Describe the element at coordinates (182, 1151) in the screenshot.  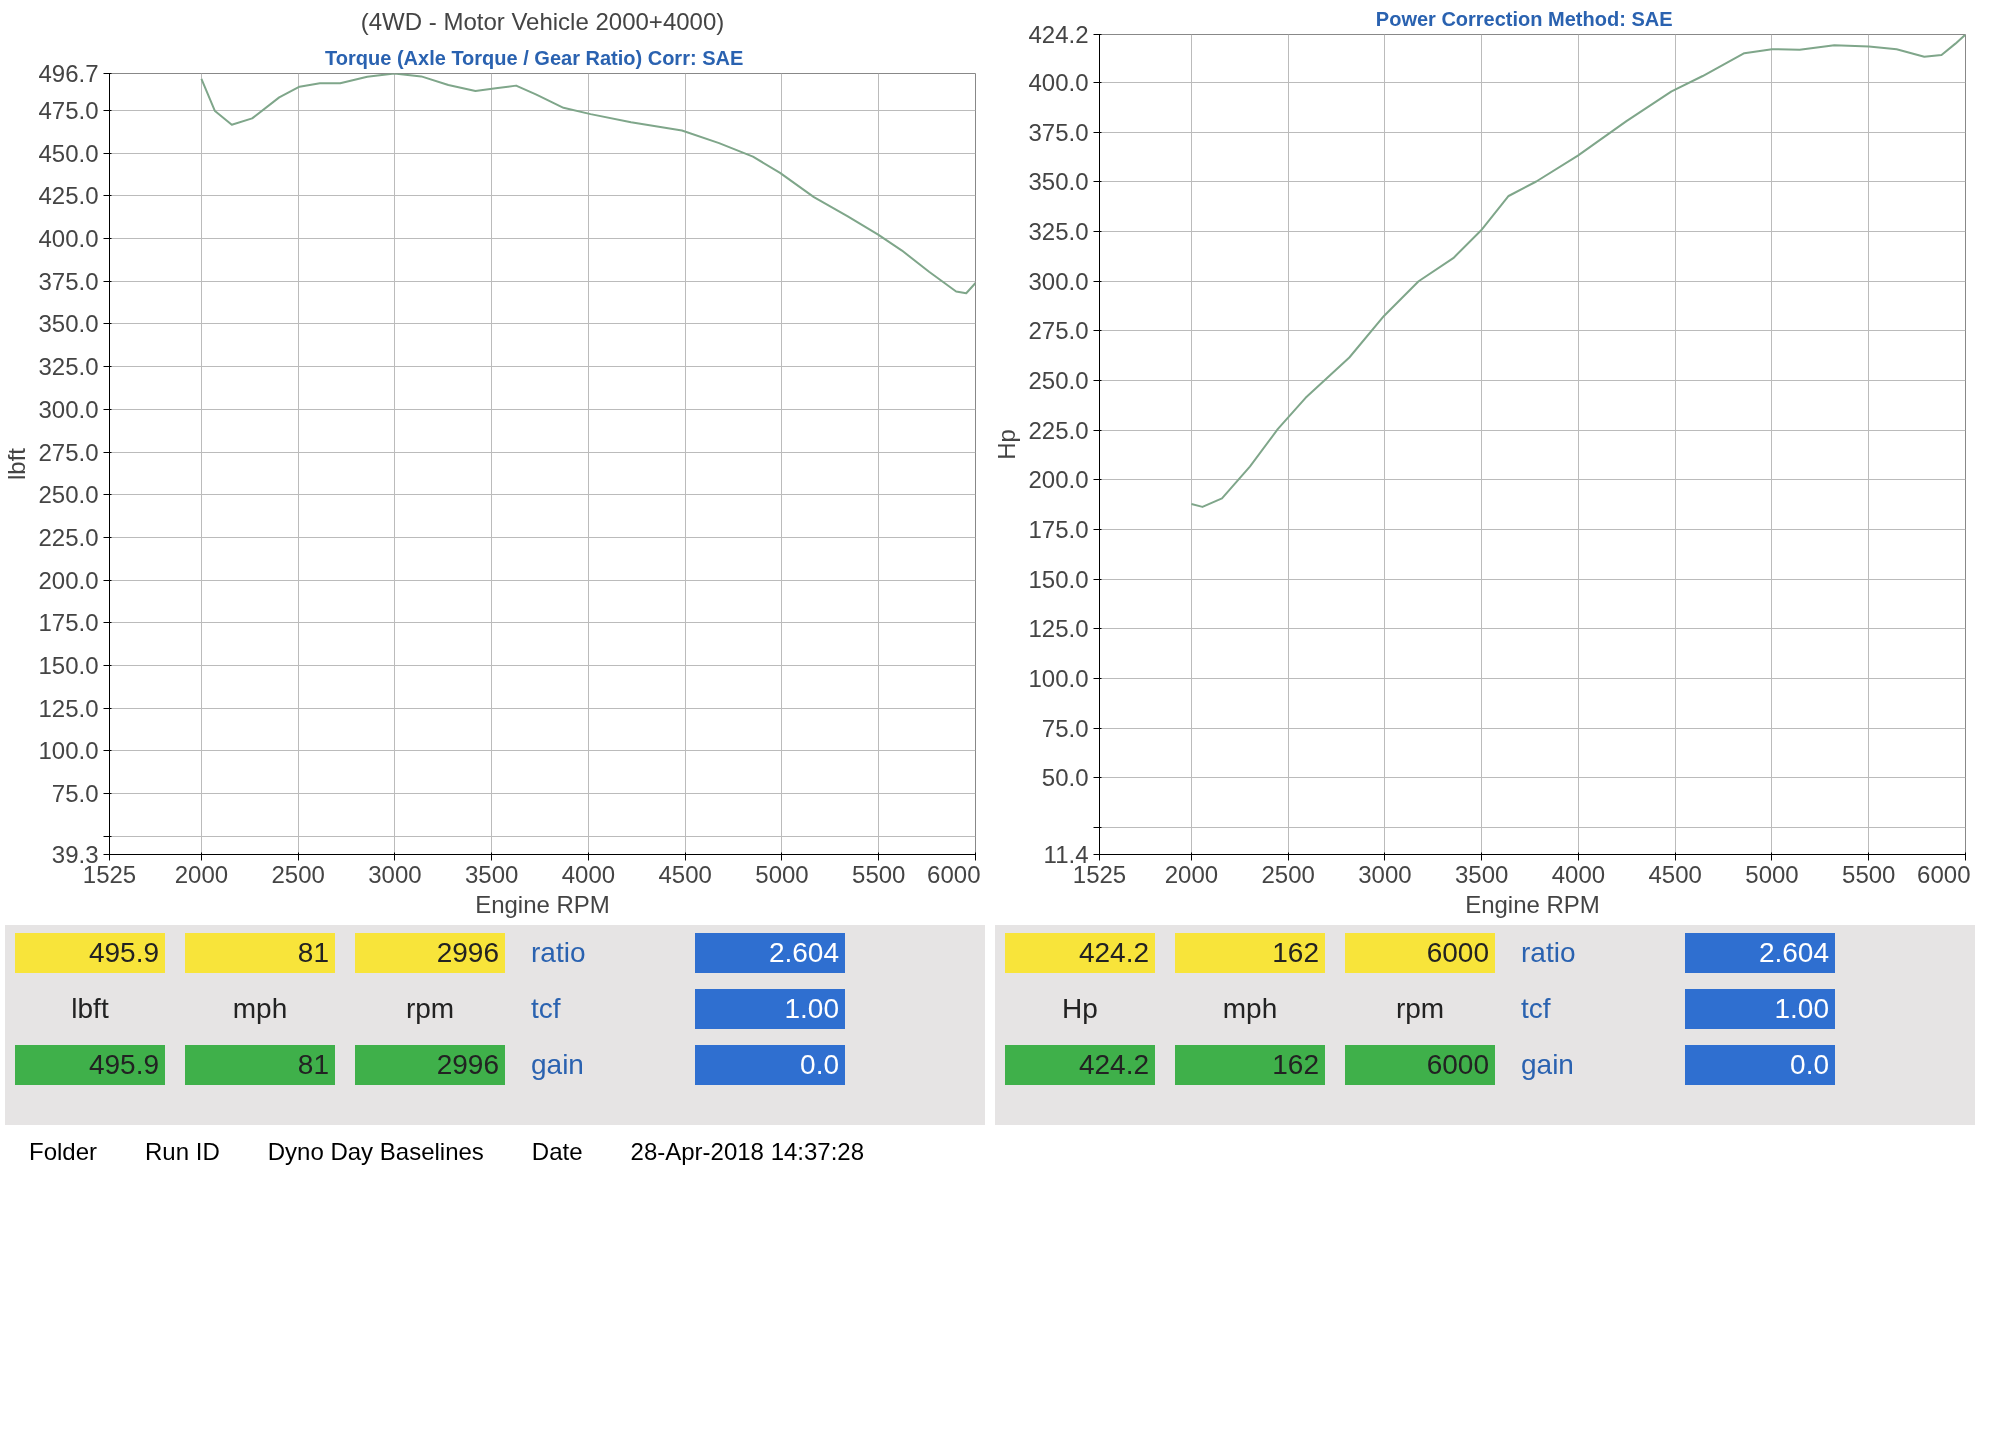
I see `text: Run ID` at that location.